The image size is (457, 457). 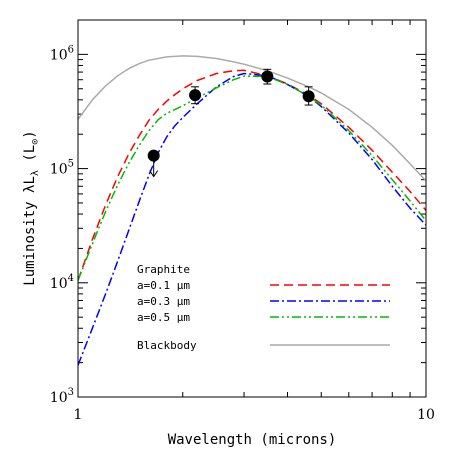 I want to click on x-tick-label: 1, so click(x=78, y=415).